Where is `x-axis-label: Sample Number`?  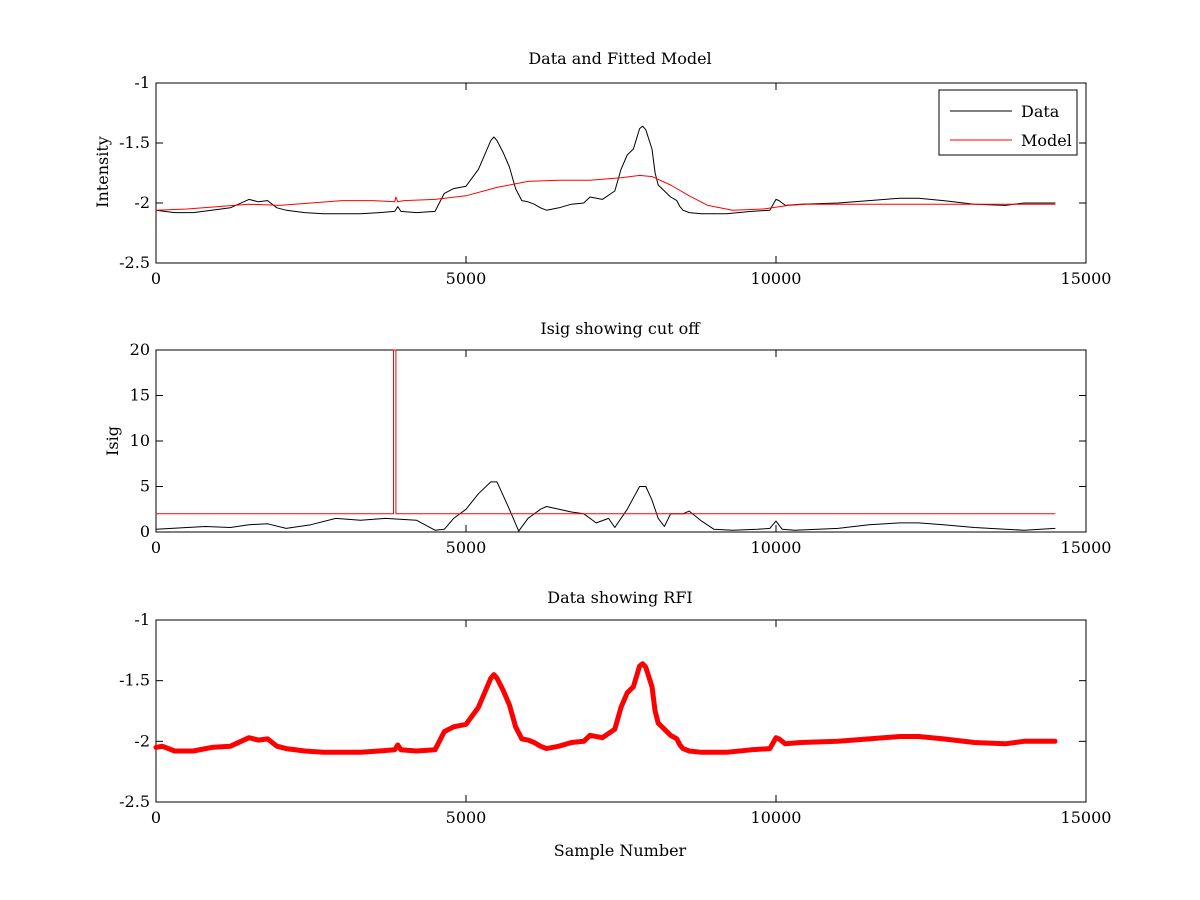 x-axis-label: Sample Number is located at coordinates (620, 850).